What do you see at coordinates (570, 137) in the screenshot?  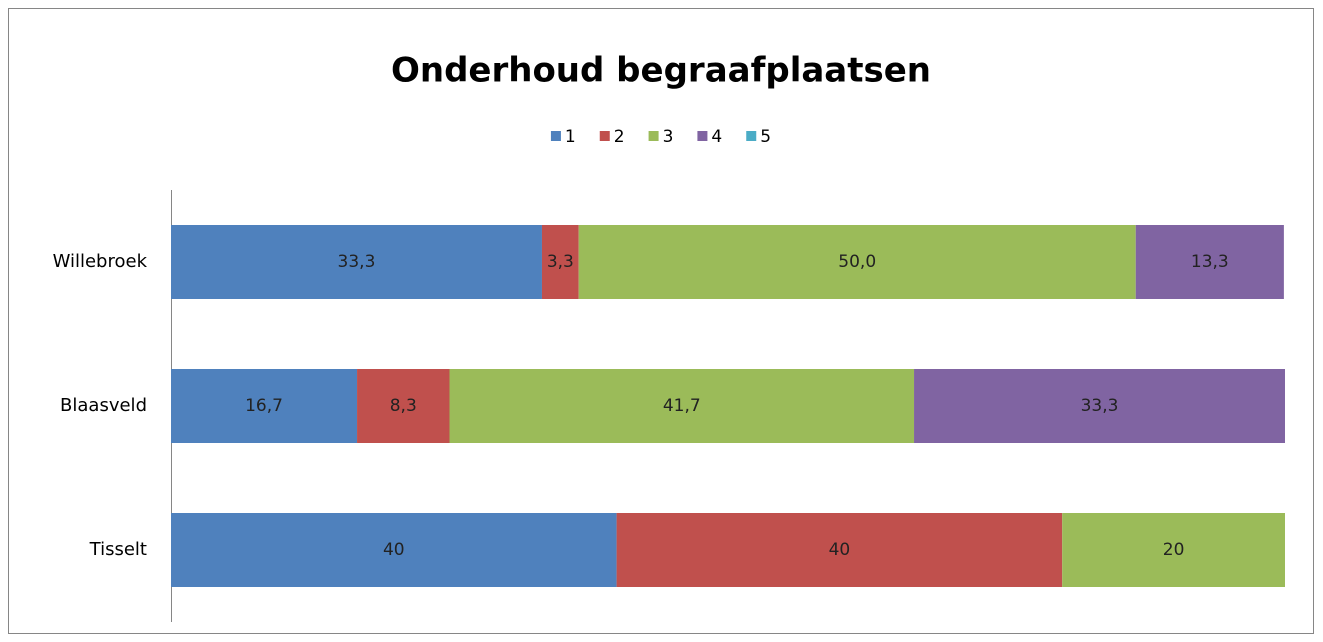 I see `legend-label: 1` at bounding box center [570, 137].